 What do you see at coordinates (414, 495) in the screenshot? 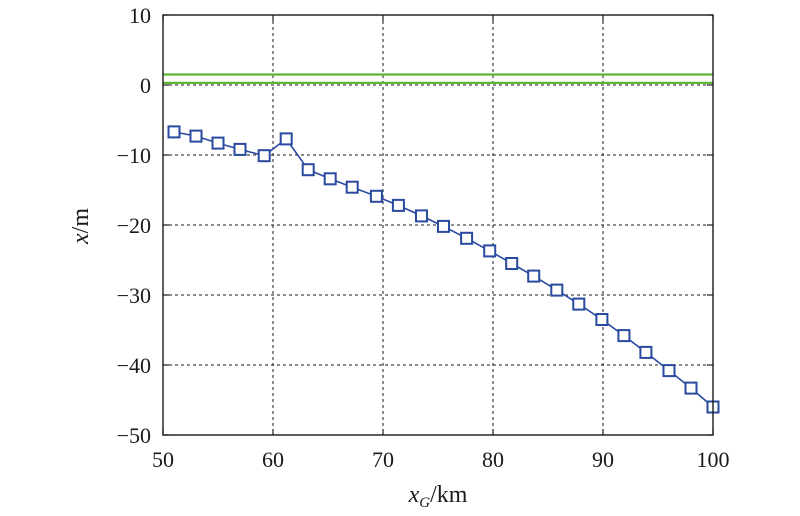
I see `x-axis-label-var: x` at bounding box center [414, 495].